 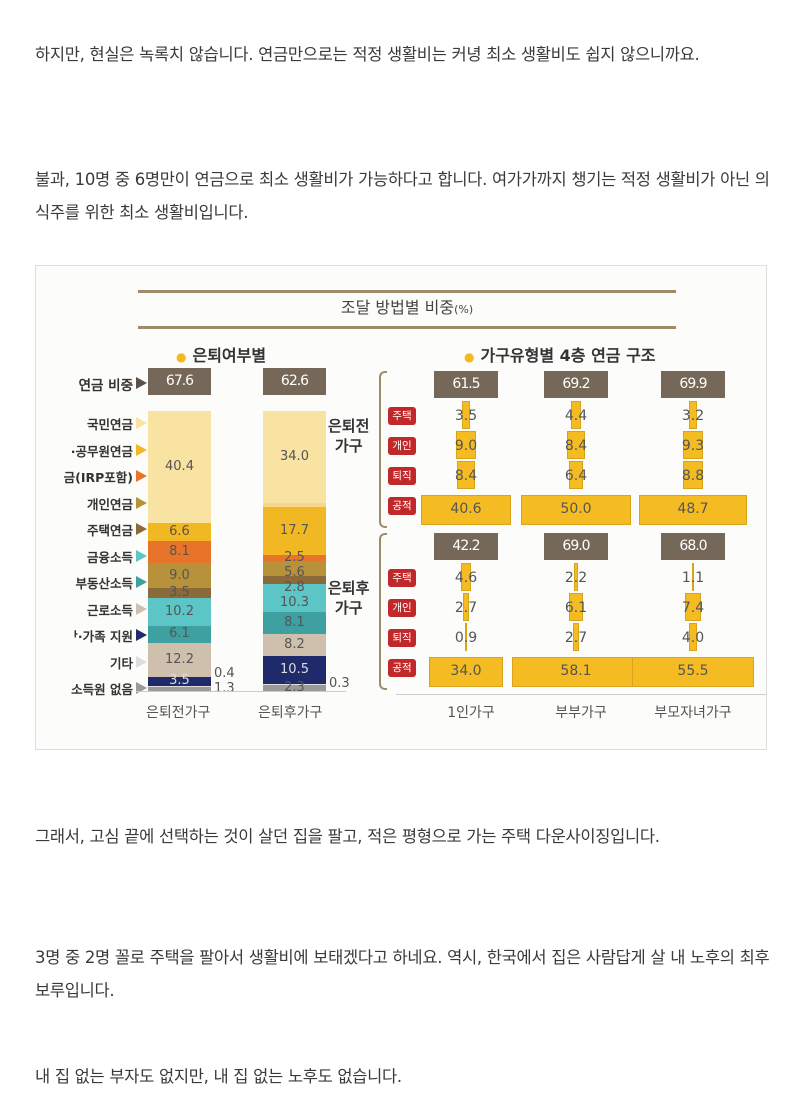 I want to click on tier-value-label: 48.7, so click(x=693, y=509).